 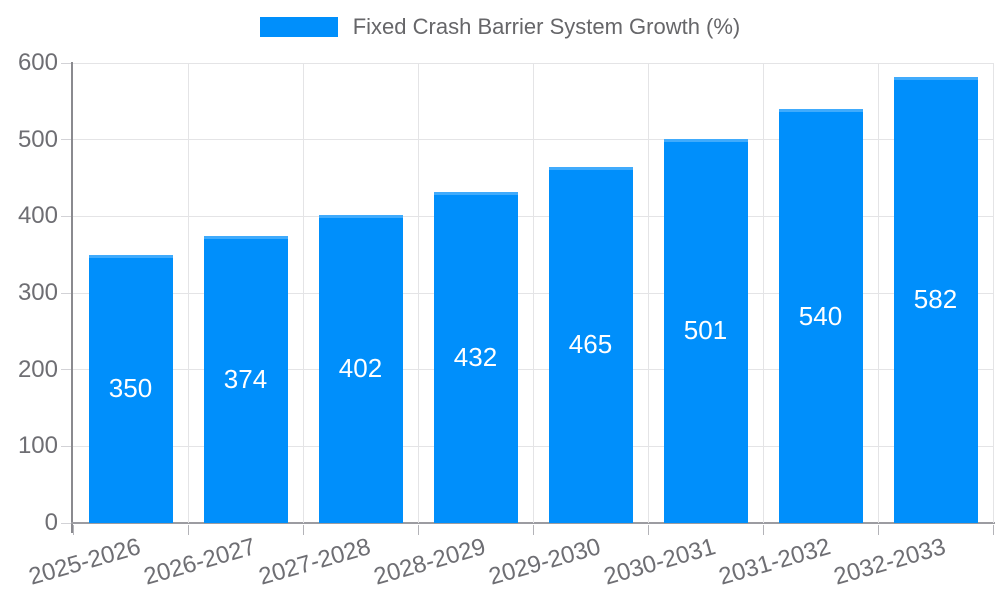 I want to click on bar-value-label: 350, so click(x=130, y=388).